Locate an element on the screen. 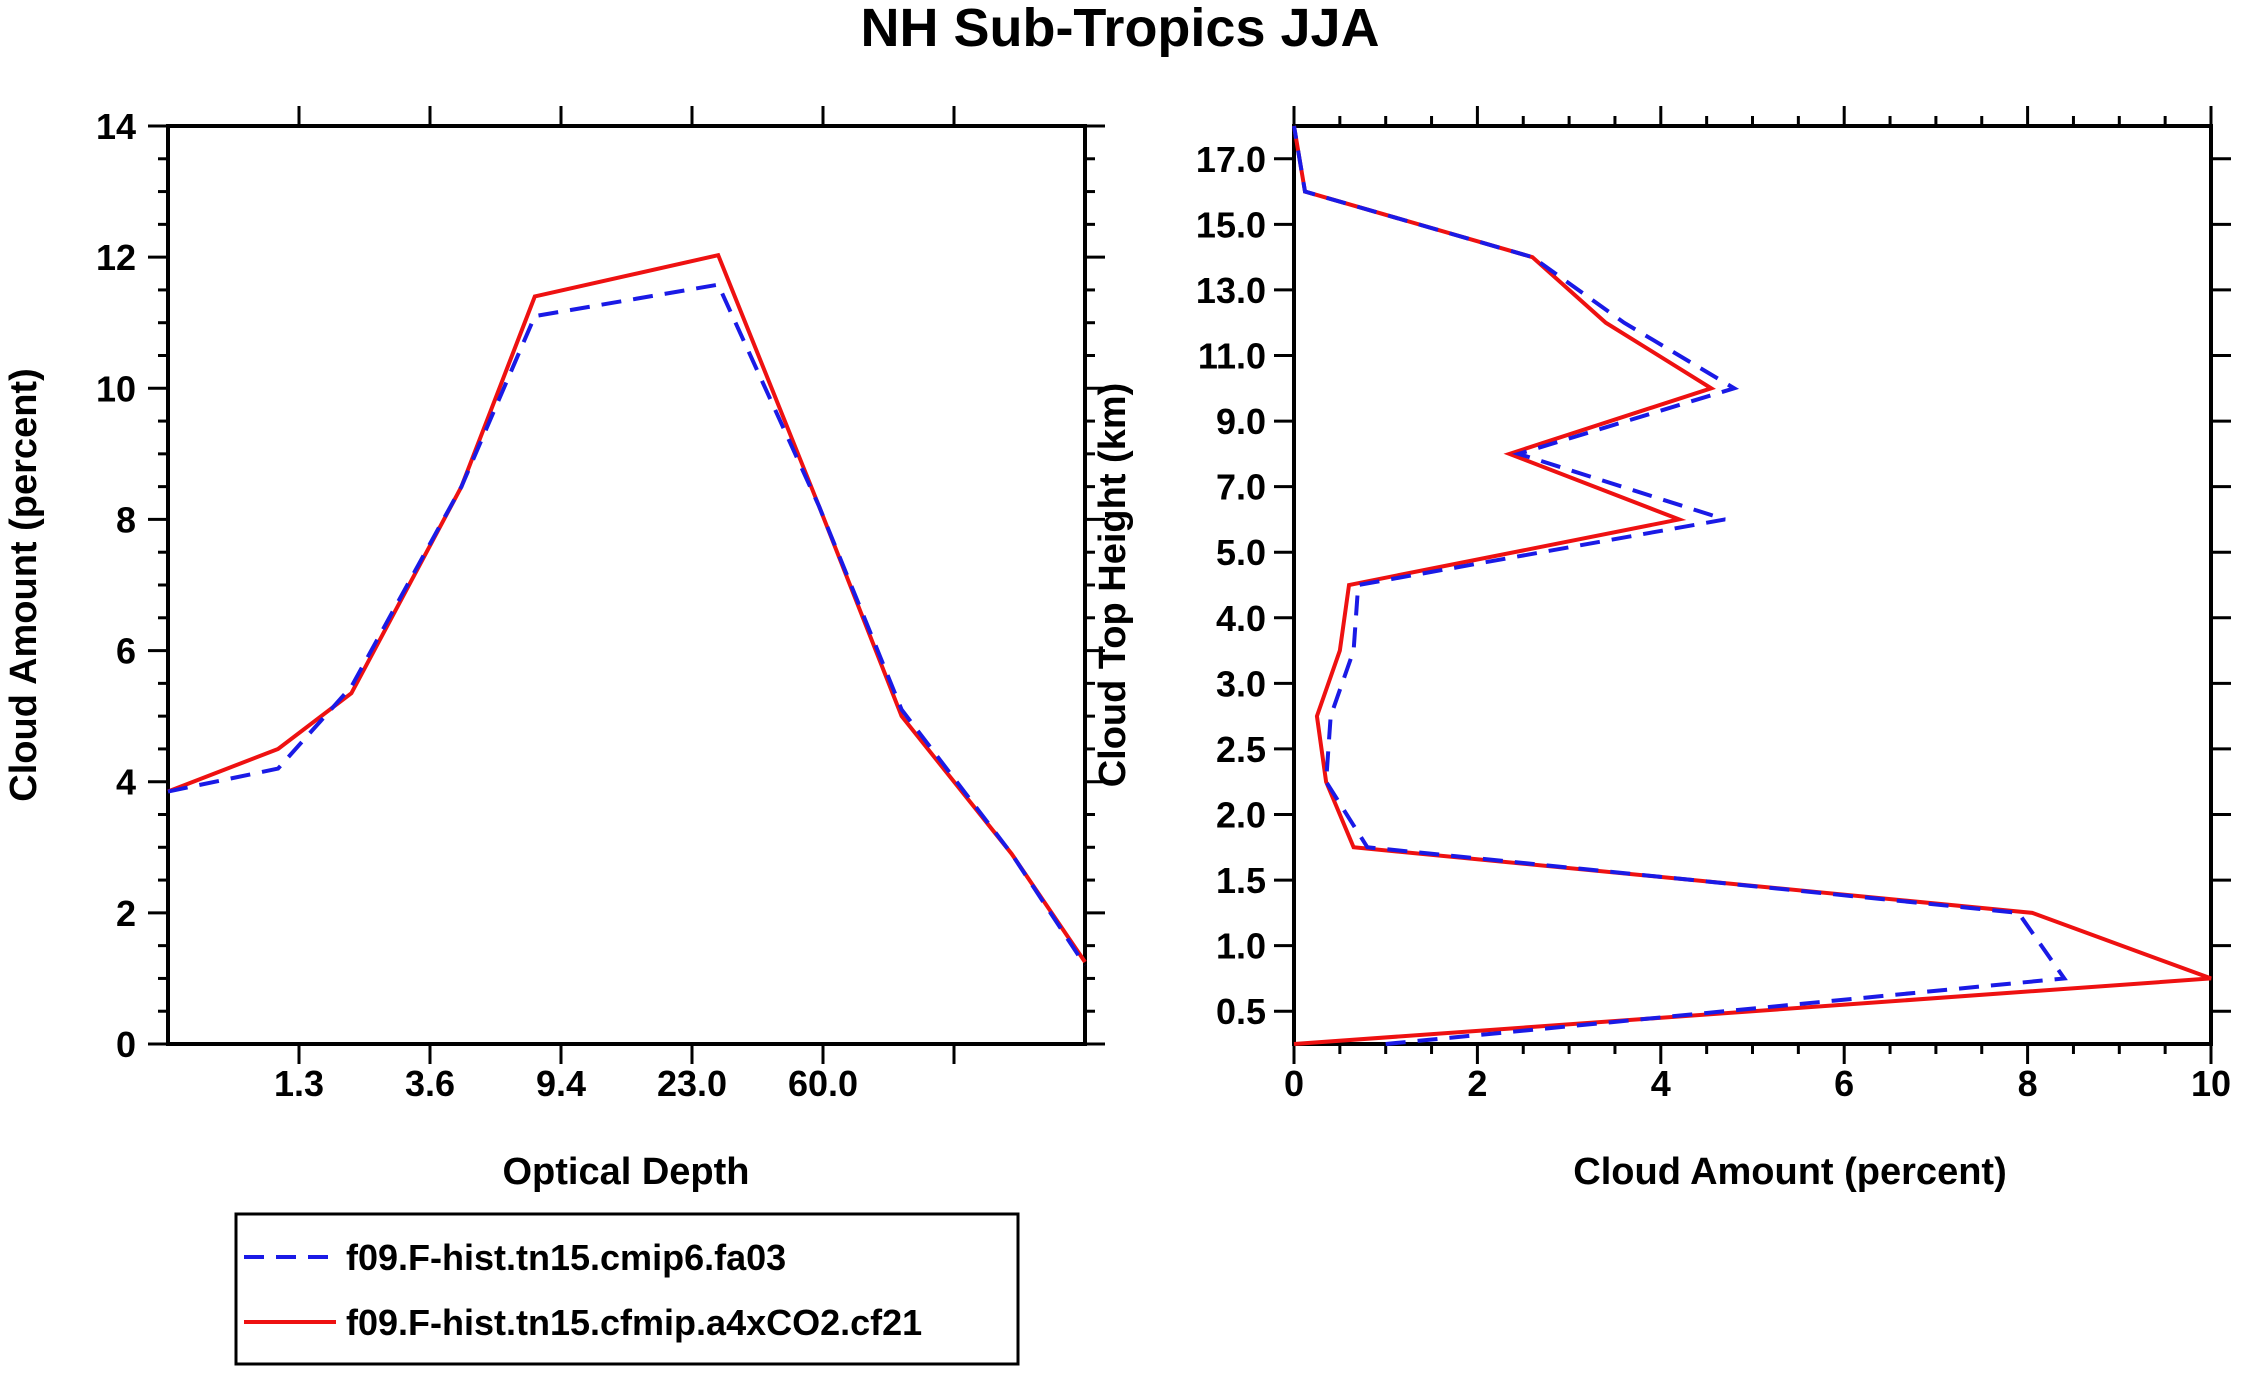  right-y-tick-label: 9.0 is located at coordinates (1241, 421).